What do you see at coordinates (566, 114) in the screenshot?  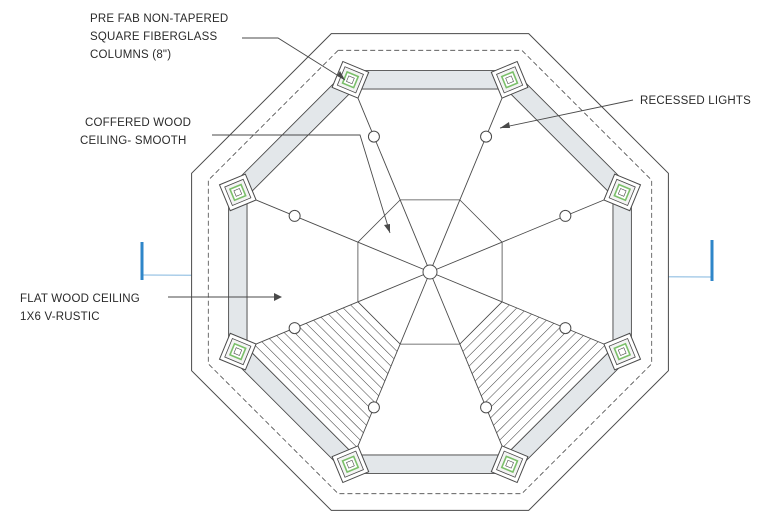 I see `leader-lights` at bounding box center [566, 114].